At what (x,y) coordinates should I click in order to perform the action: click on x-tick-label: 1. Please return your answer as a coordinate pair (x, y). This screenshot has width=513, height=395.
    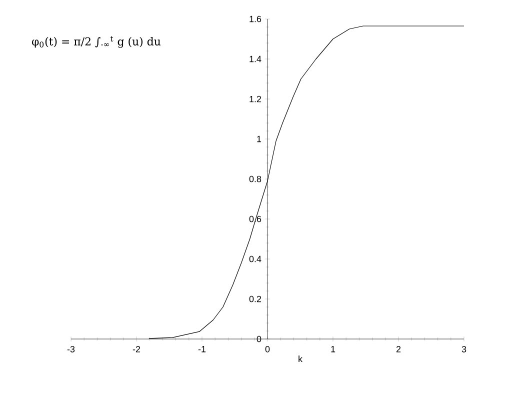
    Looking at the image, I should click on (333, 349).